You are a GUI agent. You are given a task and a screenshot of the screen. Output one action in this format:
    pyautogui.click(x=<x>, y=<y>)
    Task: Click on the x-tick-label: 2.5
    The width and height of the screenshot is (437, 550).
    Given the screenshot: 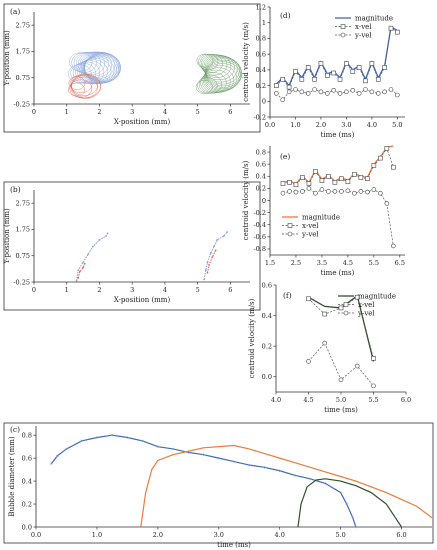 What is the action you would take?
    pyautogui.click(x=296, y=263)
    